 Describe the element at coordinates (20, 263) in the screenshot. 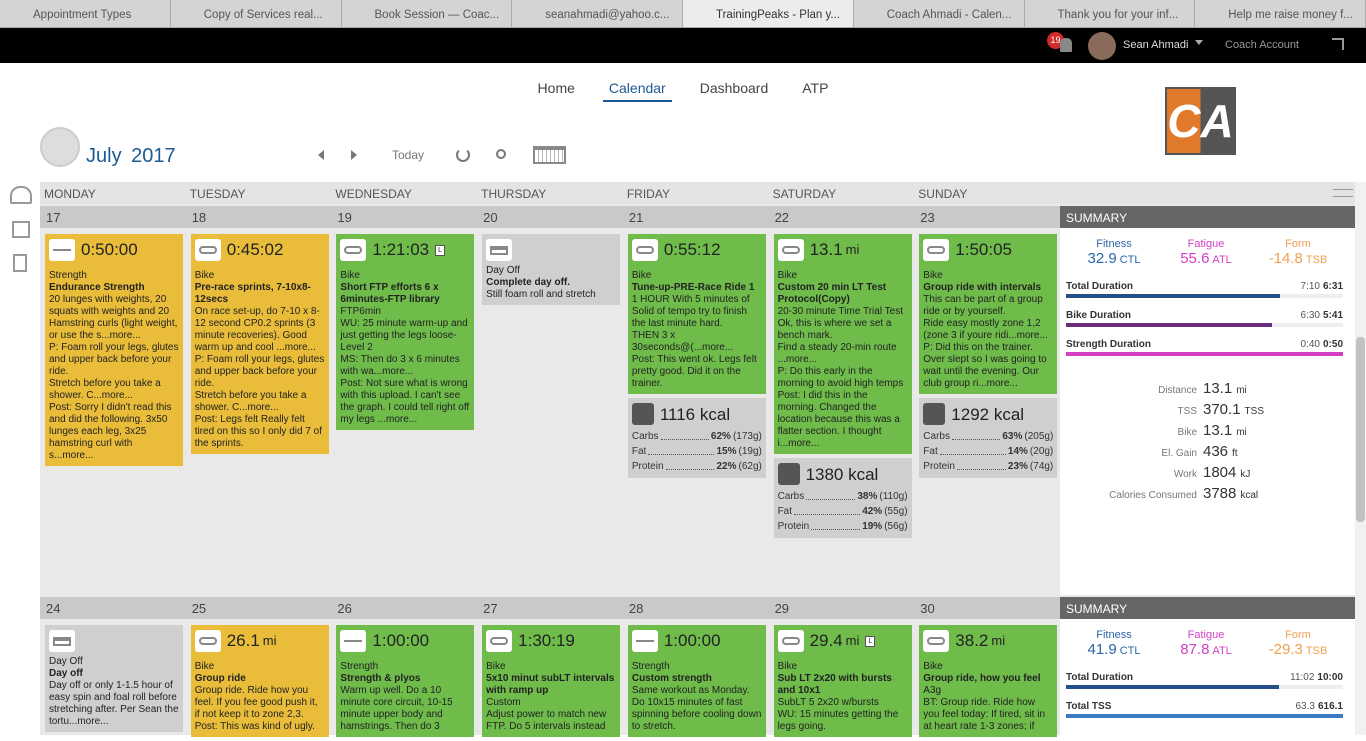

I see `sidebar-plans` at that location.